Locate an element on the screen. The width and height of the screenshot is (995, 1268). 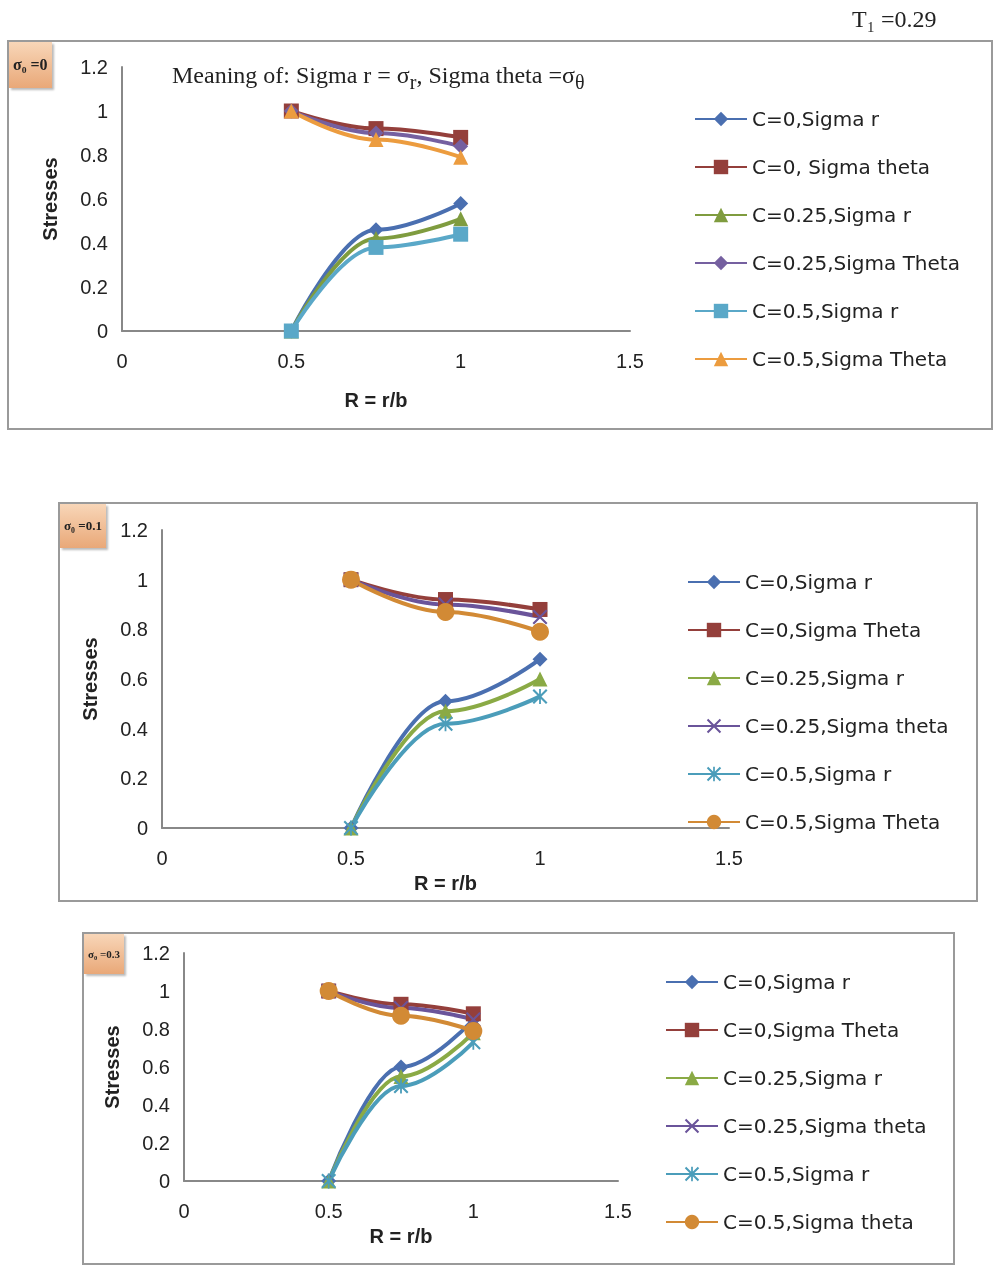
legend-label: C=0, Sigma theta is located at coordinates (841, 167).